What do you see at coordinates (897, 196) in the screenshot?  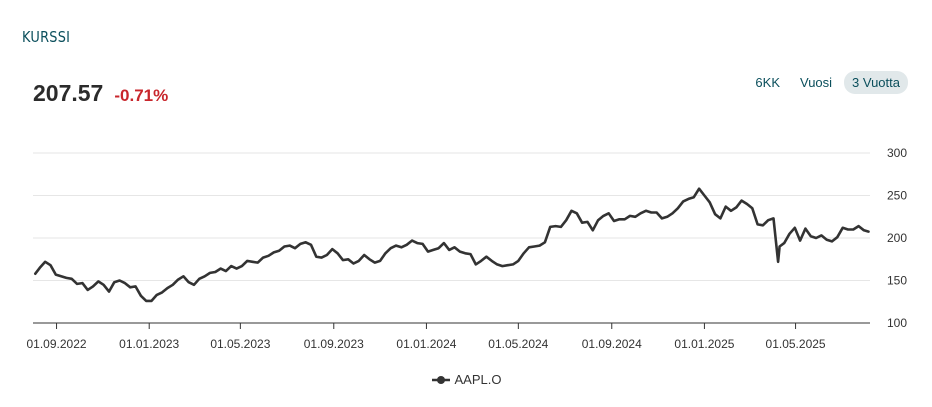 I see `y-tick-label: 250` at bounding box center [897, 196].